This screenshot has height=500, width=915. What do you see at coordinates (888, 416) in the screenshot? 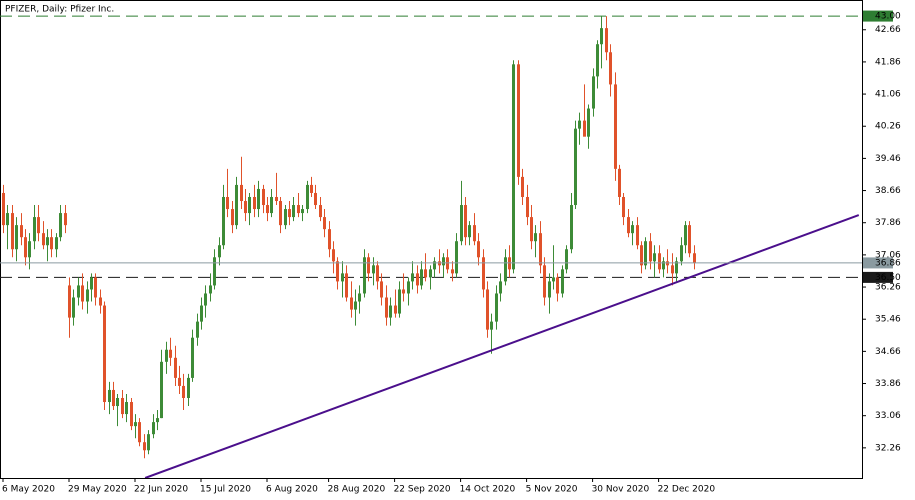
I see `y-tick-label: 33.06` at bounding box center [888, 416].